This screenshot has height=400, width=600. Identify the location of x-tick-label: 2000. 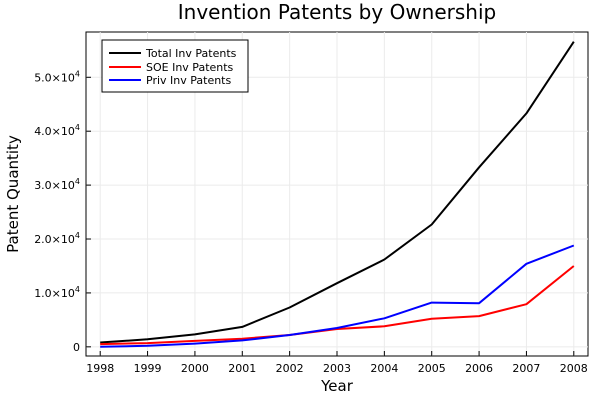
(195, 368).